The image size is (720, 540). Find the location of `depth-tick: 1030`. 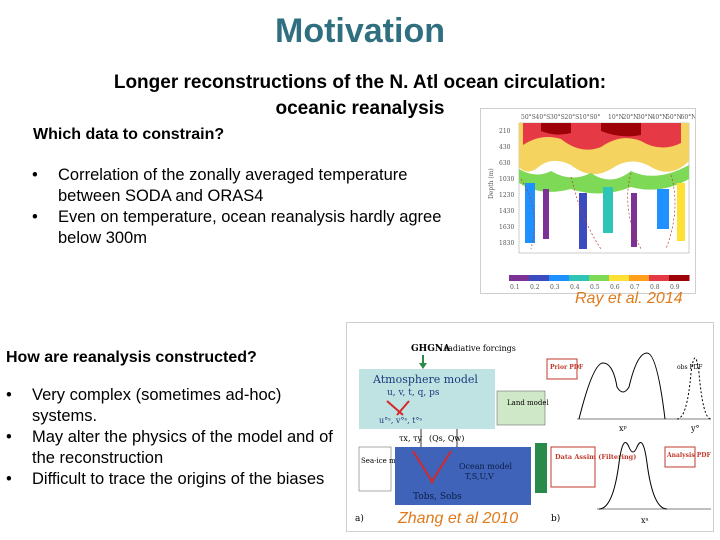

depth-tick: 1030 is located at coordinates (506, 179).